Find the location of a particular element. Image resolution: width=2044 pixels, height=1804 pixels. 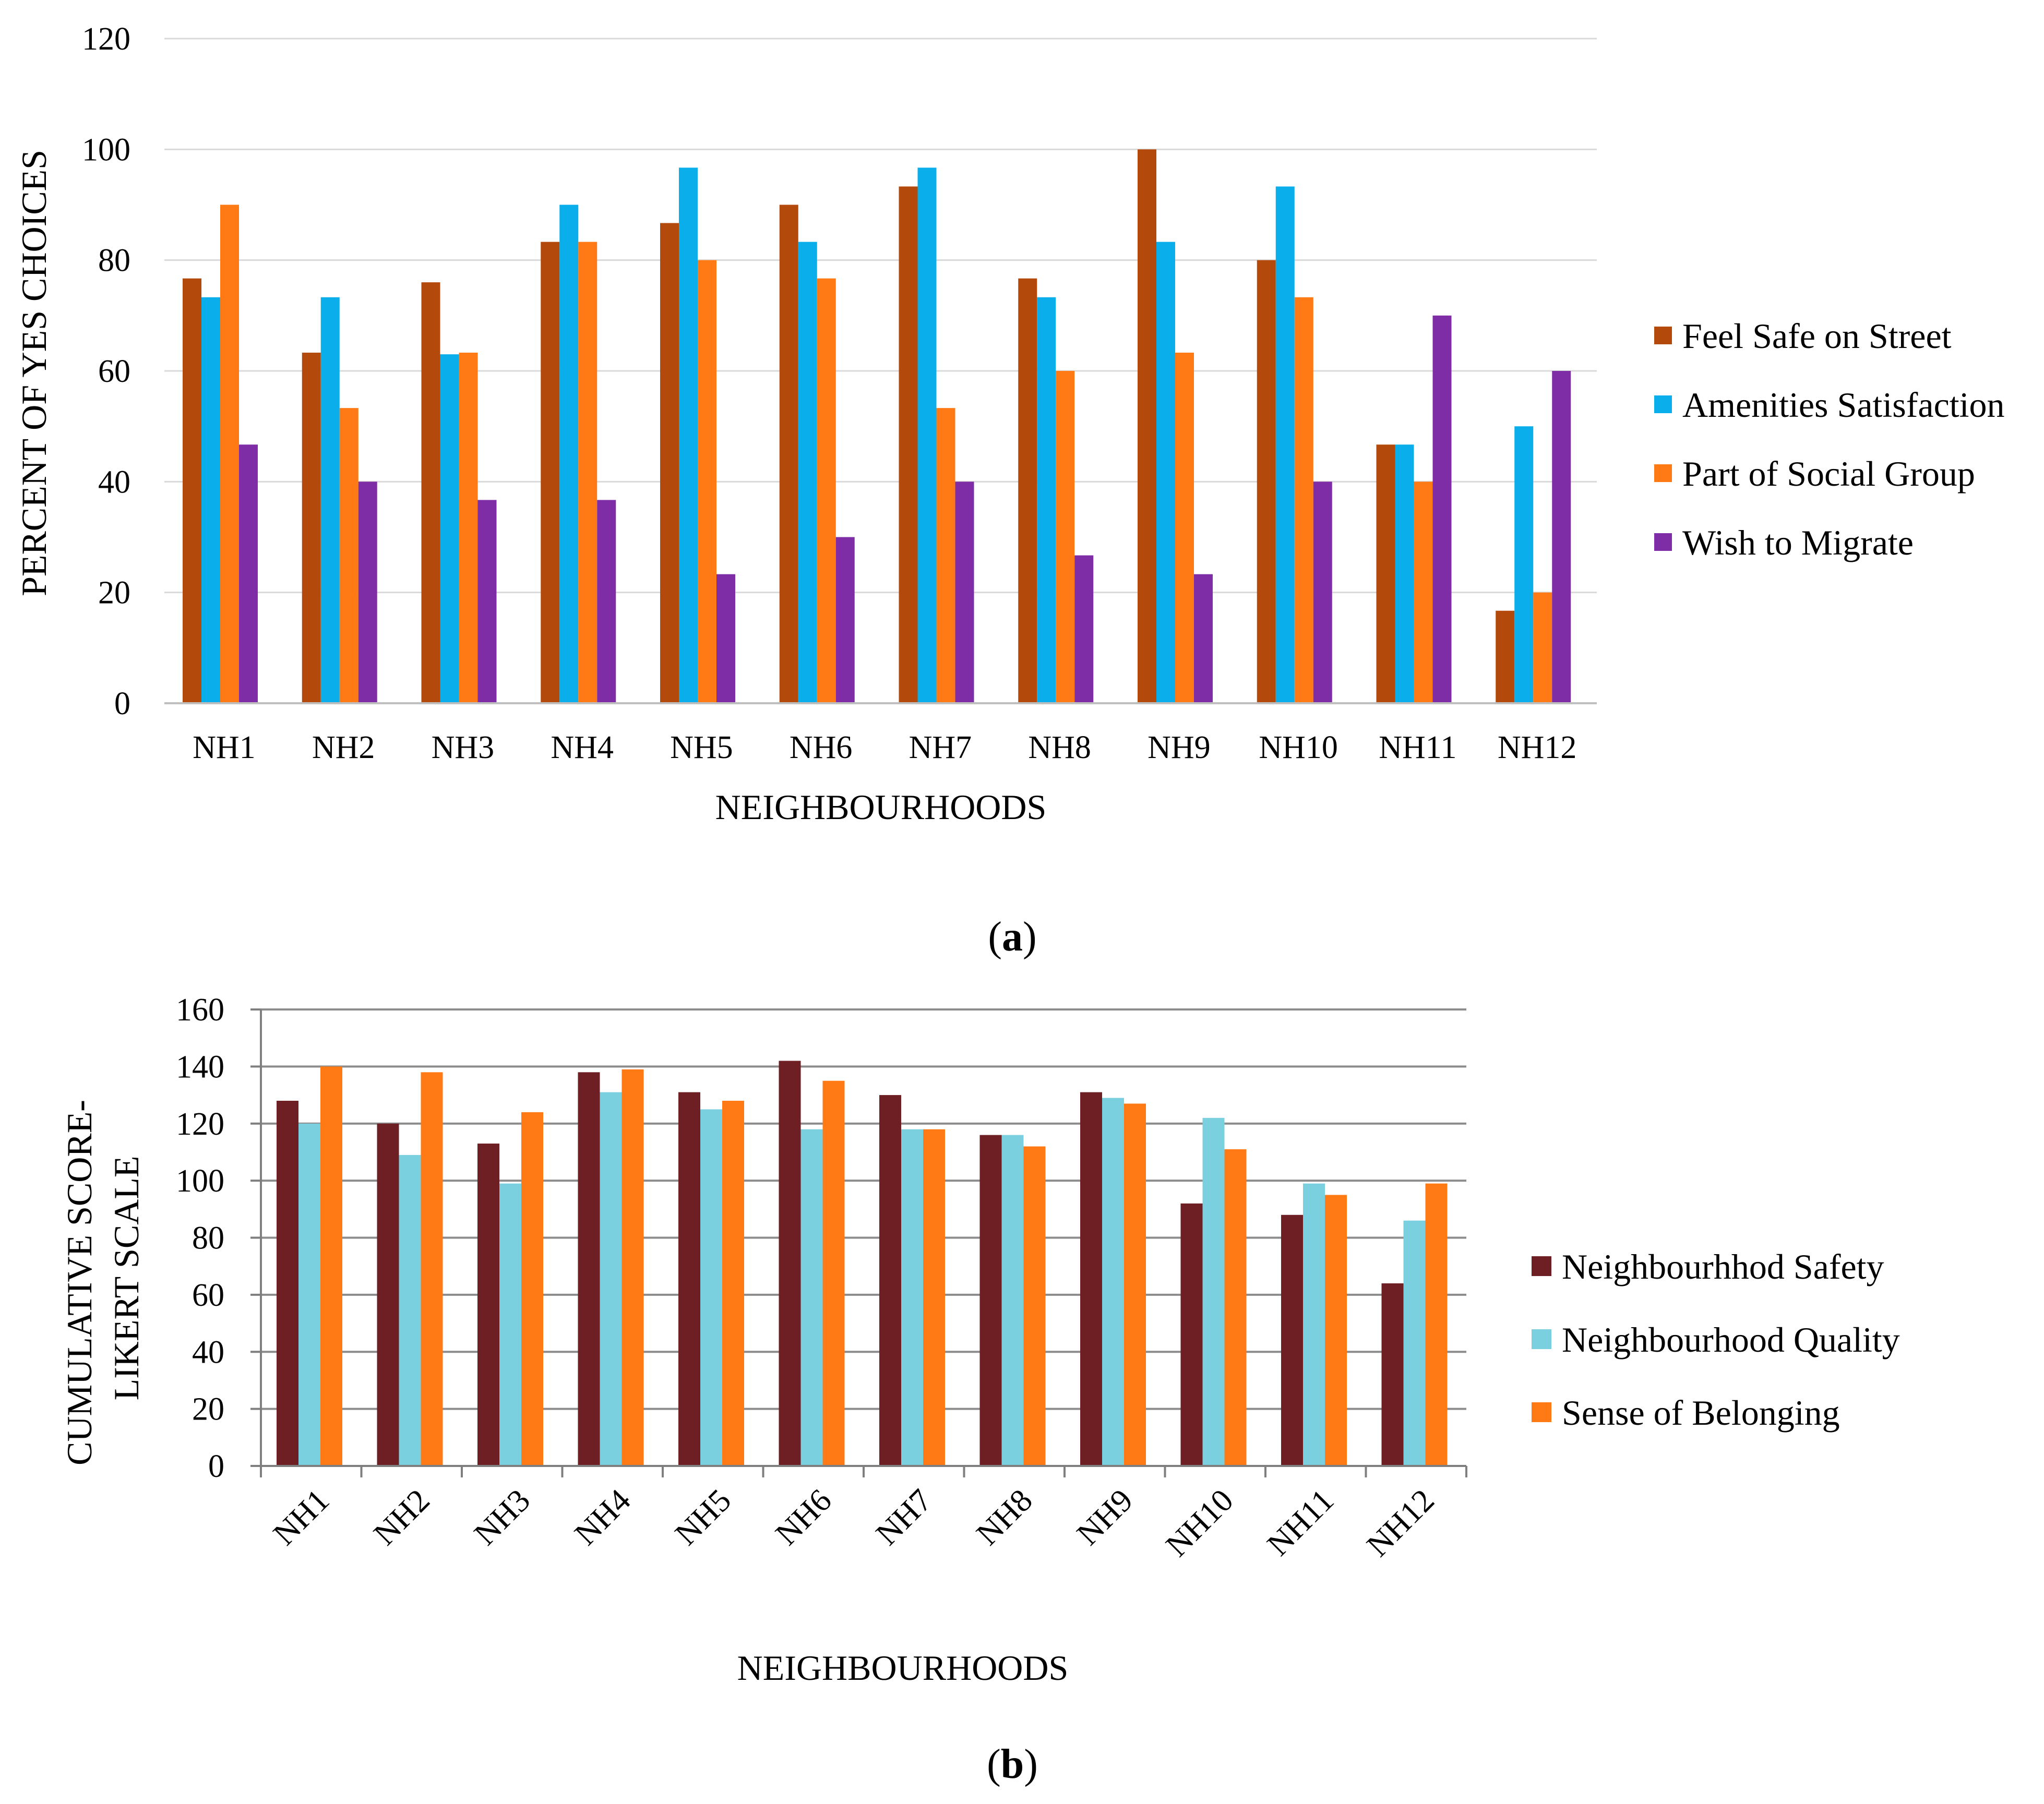

chart-b-bars is located at coordinates (862, 1263).